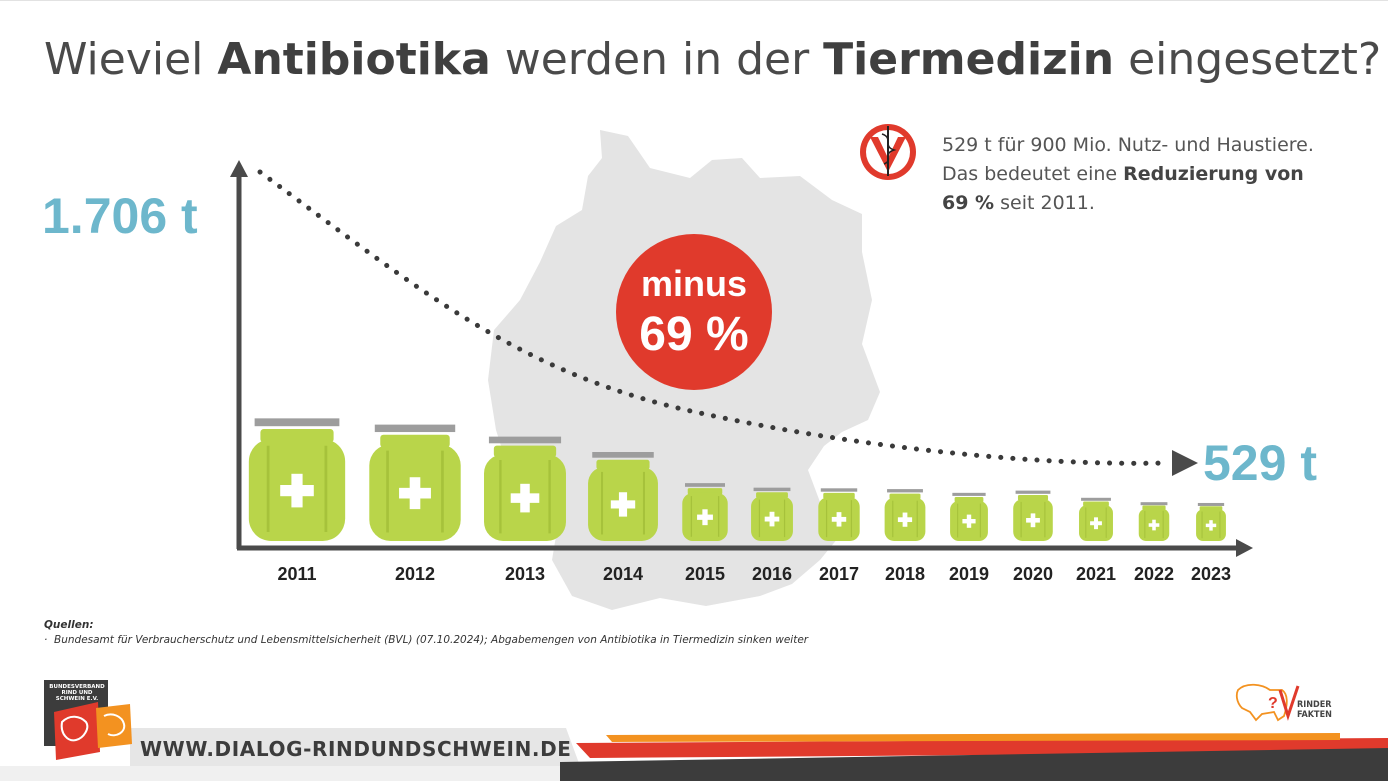 The width and height of the screenshot is (1388, 781). I want to click on footer-stripe-dark, so click(974, 764).